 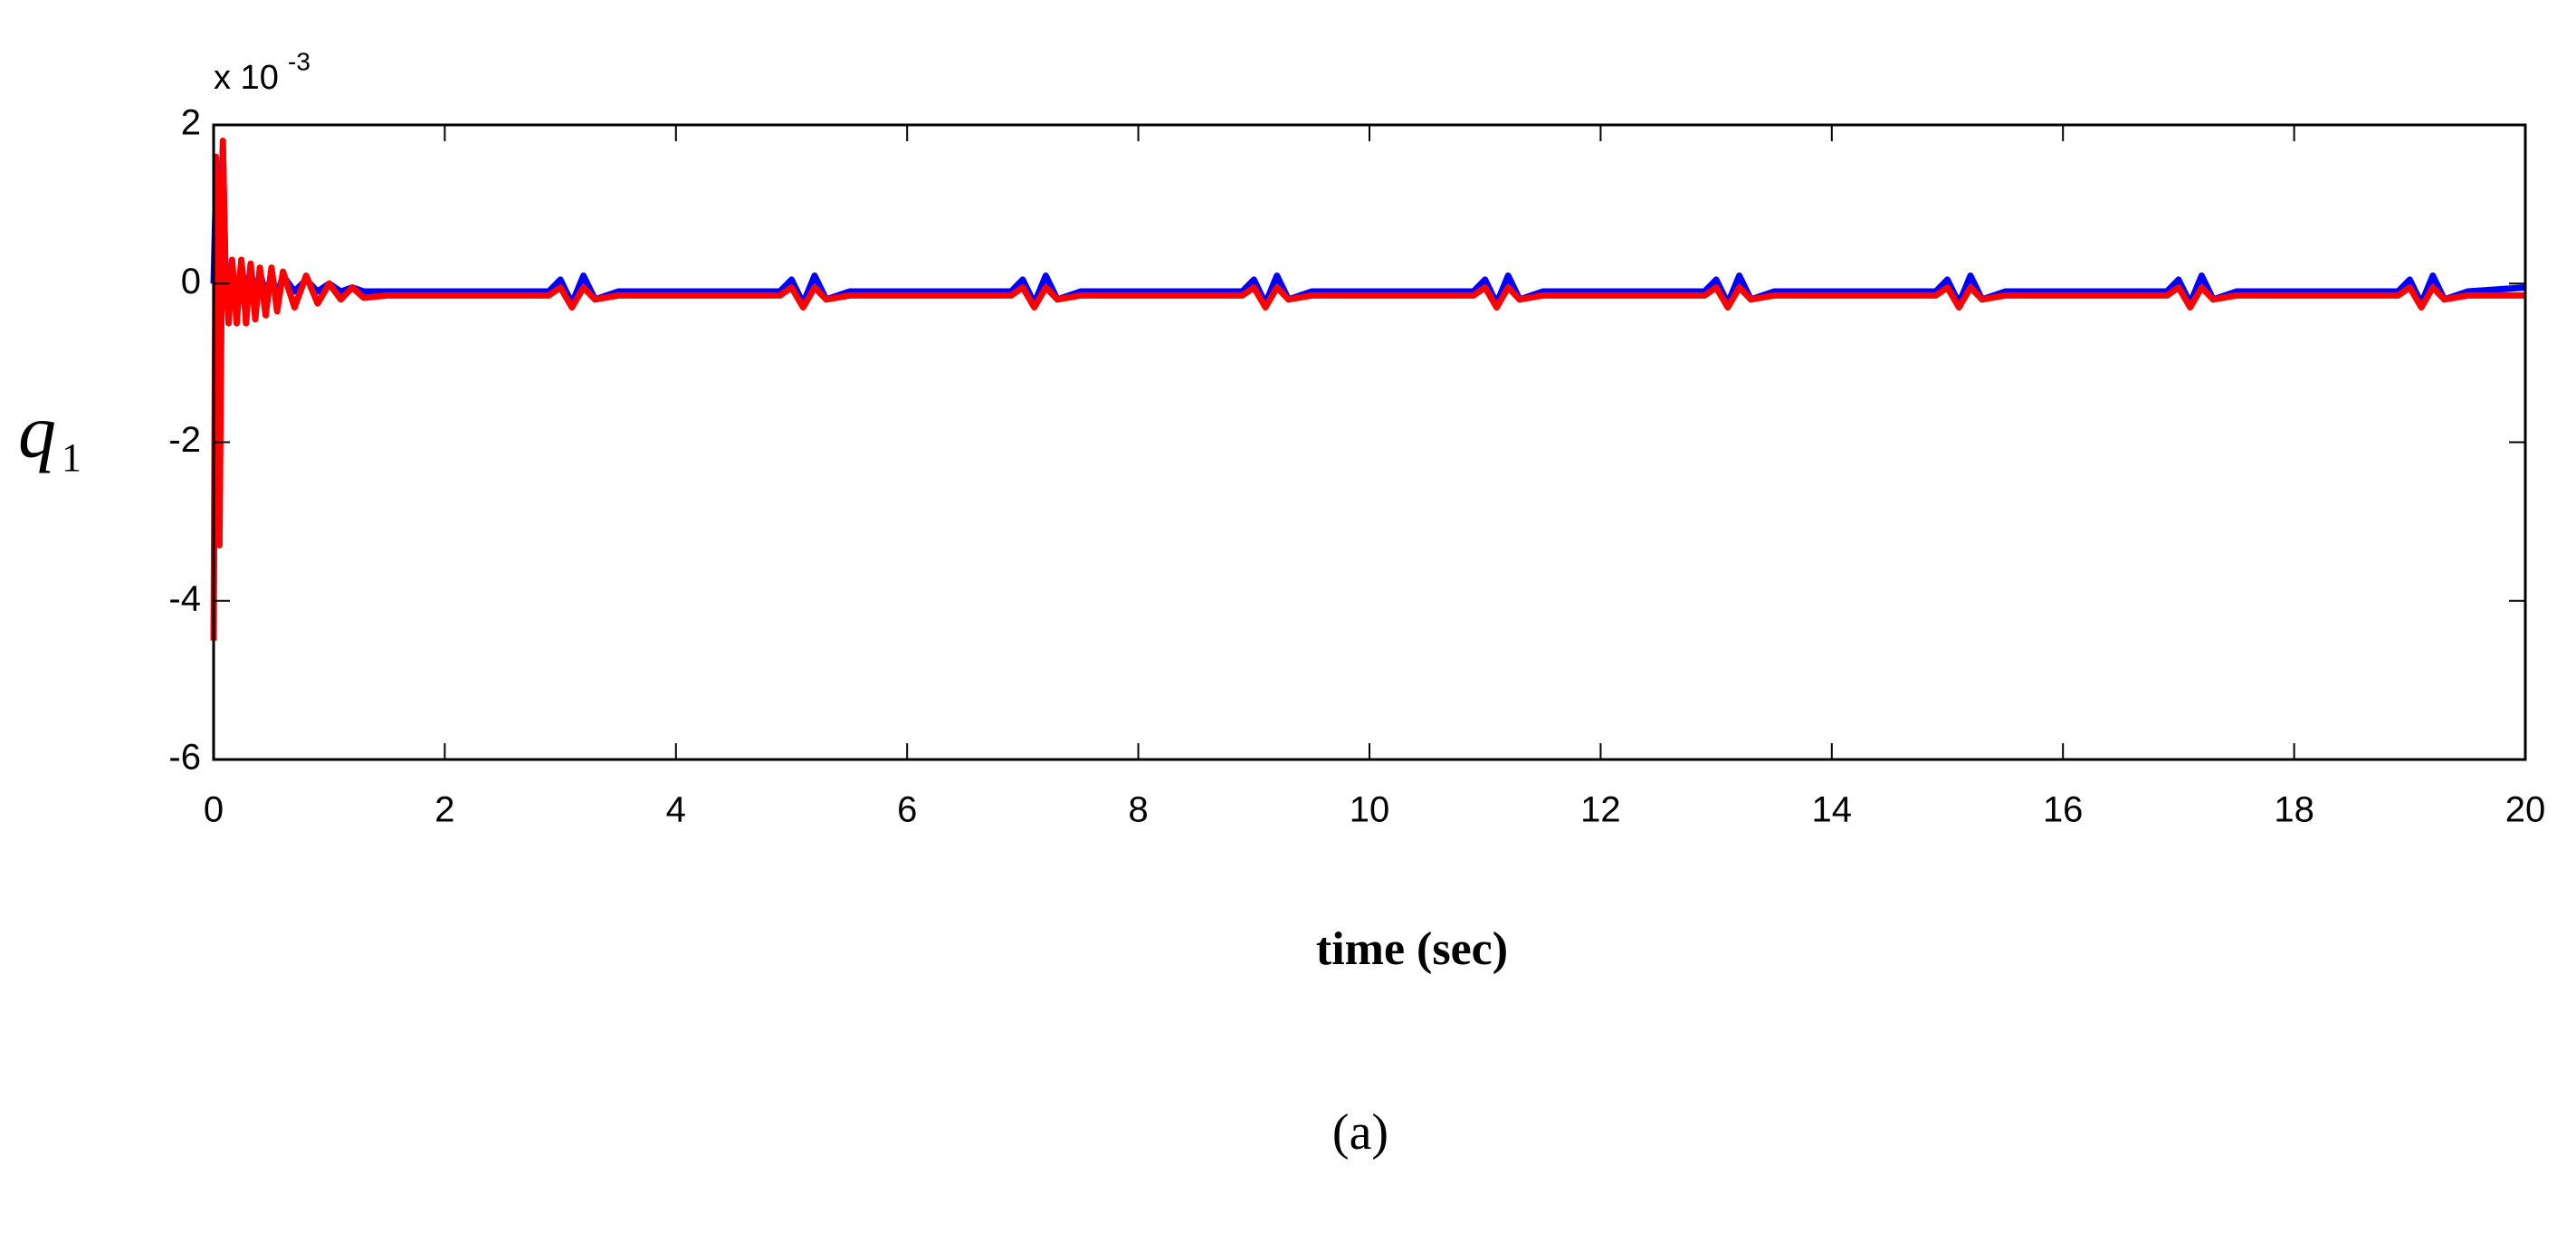 What do you see at coordinates (72, 457) in the screenshot?
I see `y-axis-label-subscript: 1` at bounding box center [72, 457].